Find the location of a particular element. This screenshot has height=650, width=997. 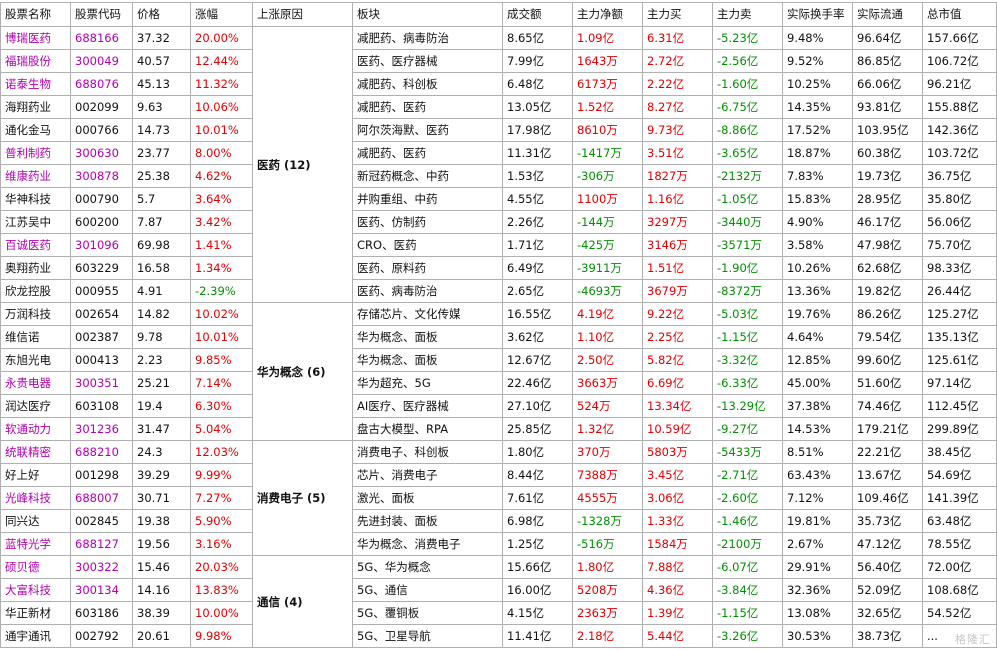

board-cell: 阿尔茨海默、医药 is located at coordinates (427, 130).